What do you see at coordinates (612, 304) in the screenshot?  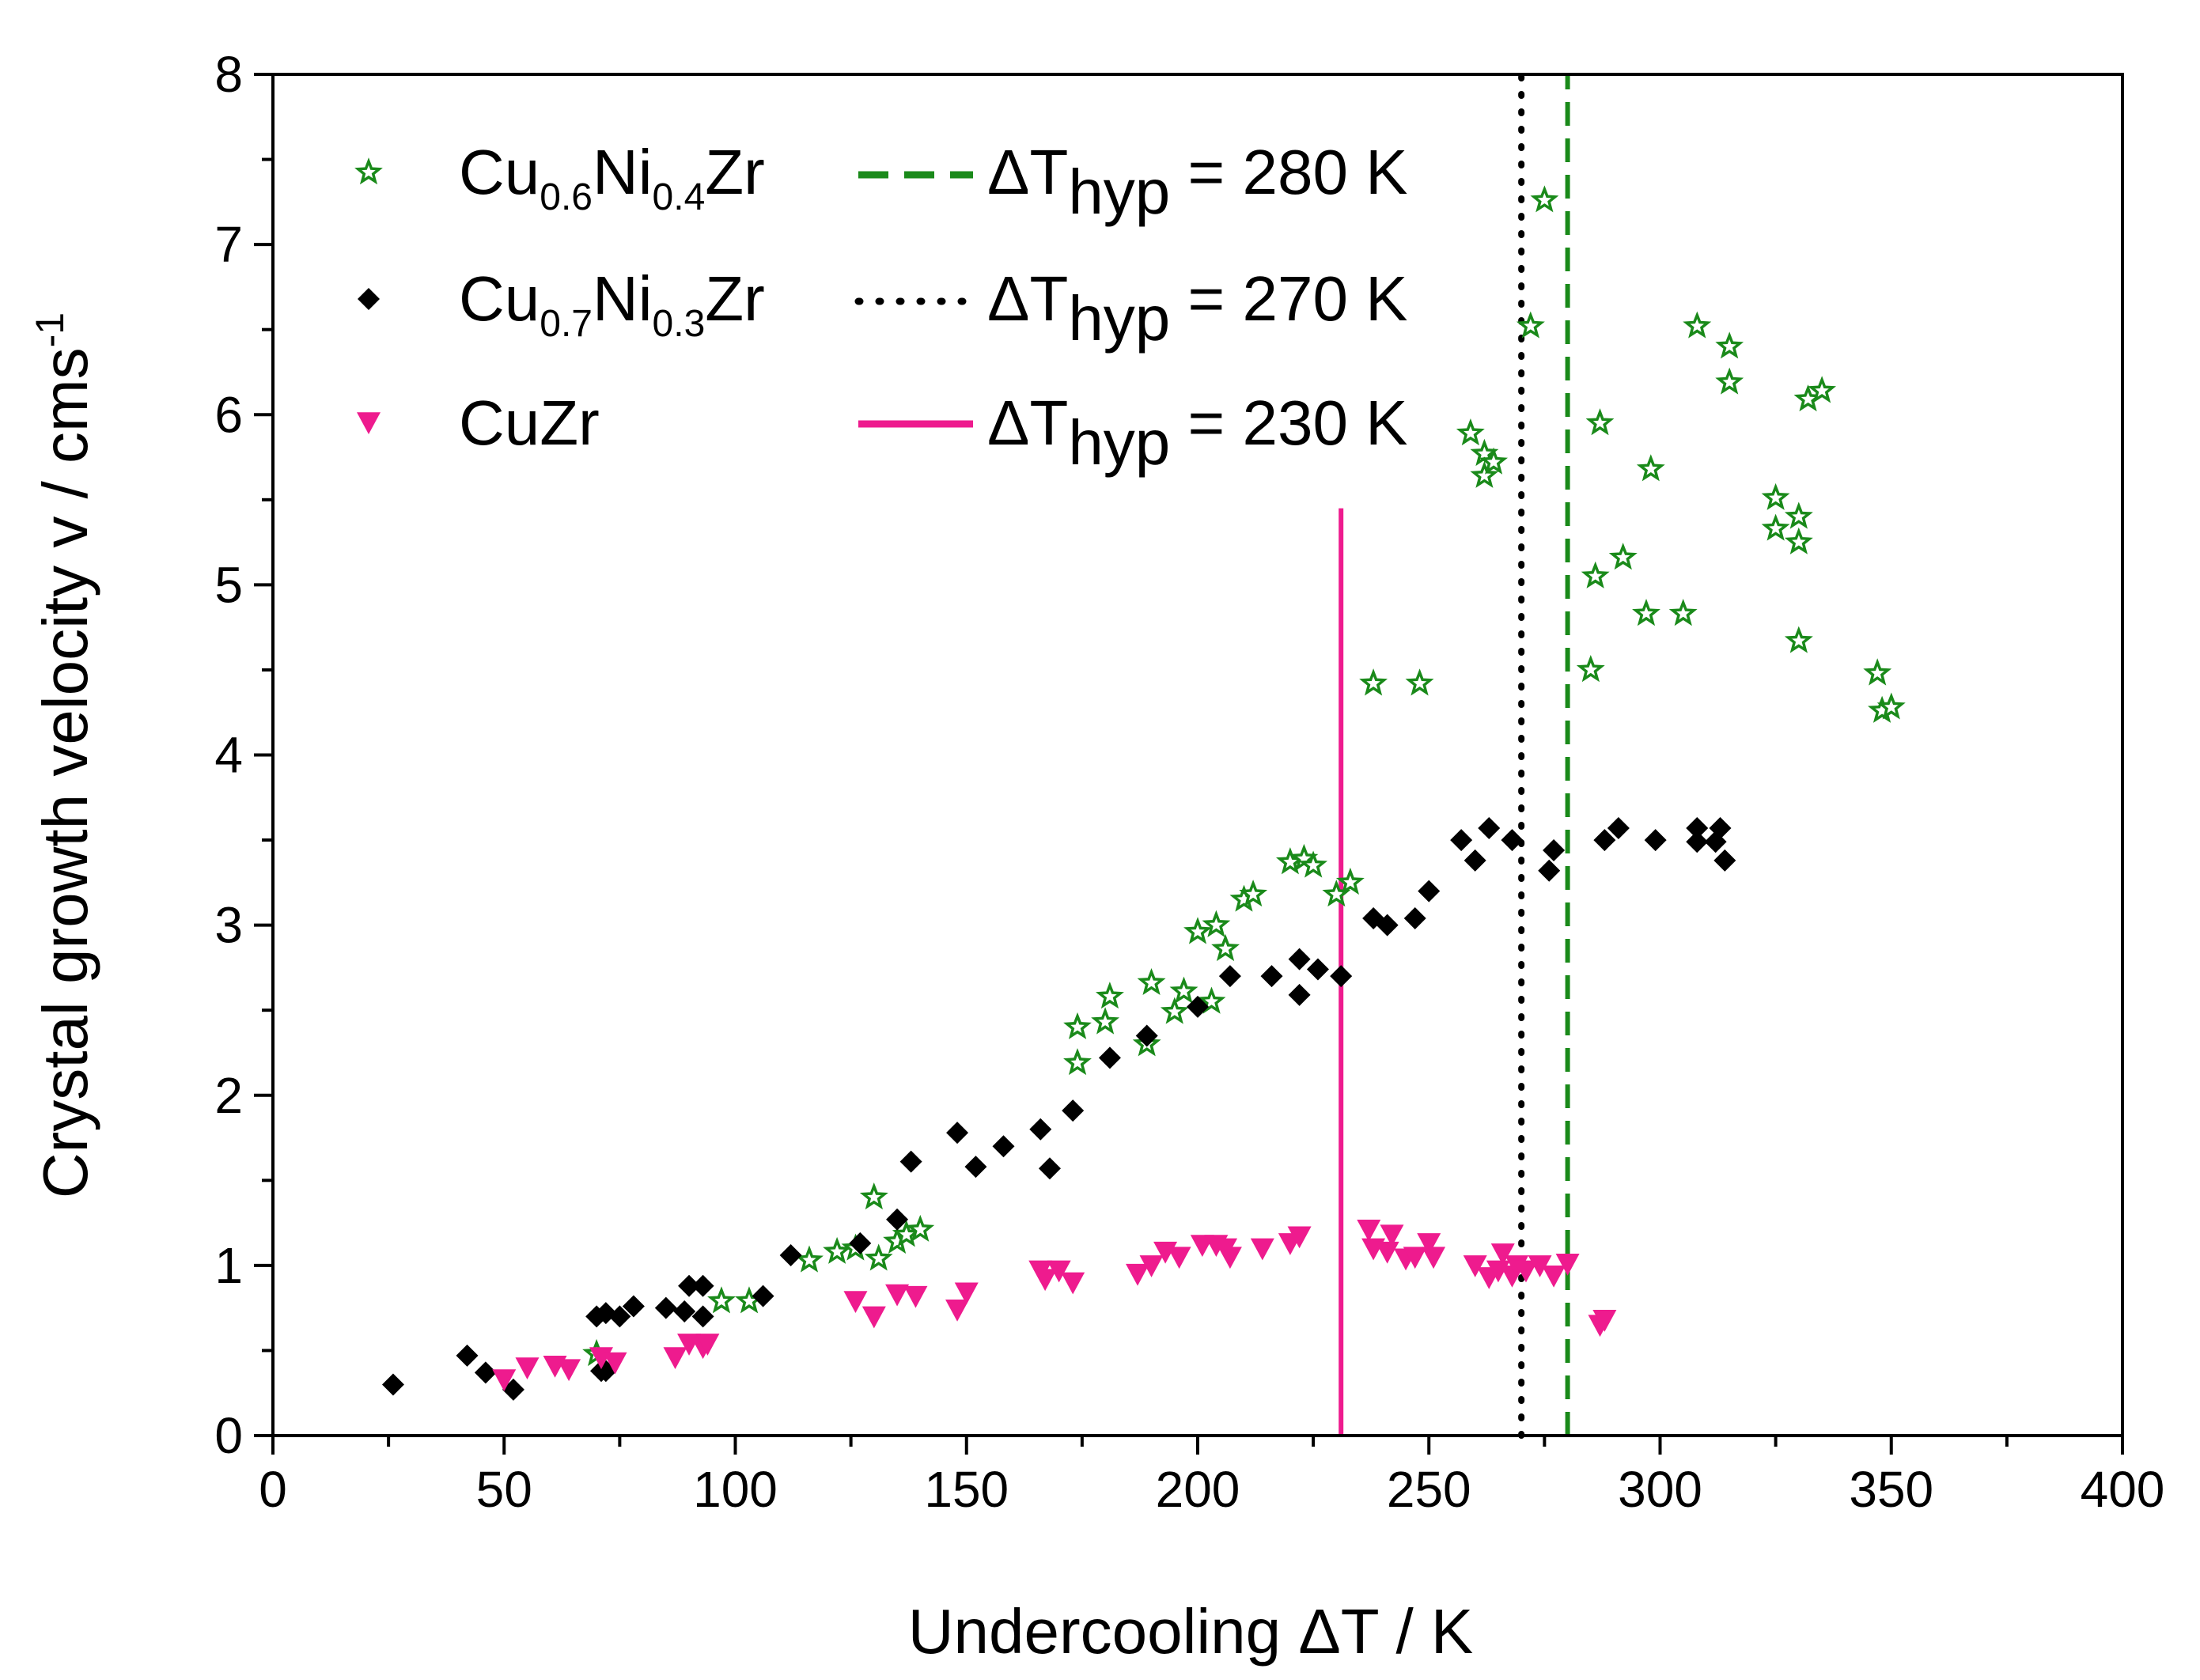 I see `legend-label-cu07ni03zr: Cu0.7Ni0.3Zr` at bounding box center [612, 304].